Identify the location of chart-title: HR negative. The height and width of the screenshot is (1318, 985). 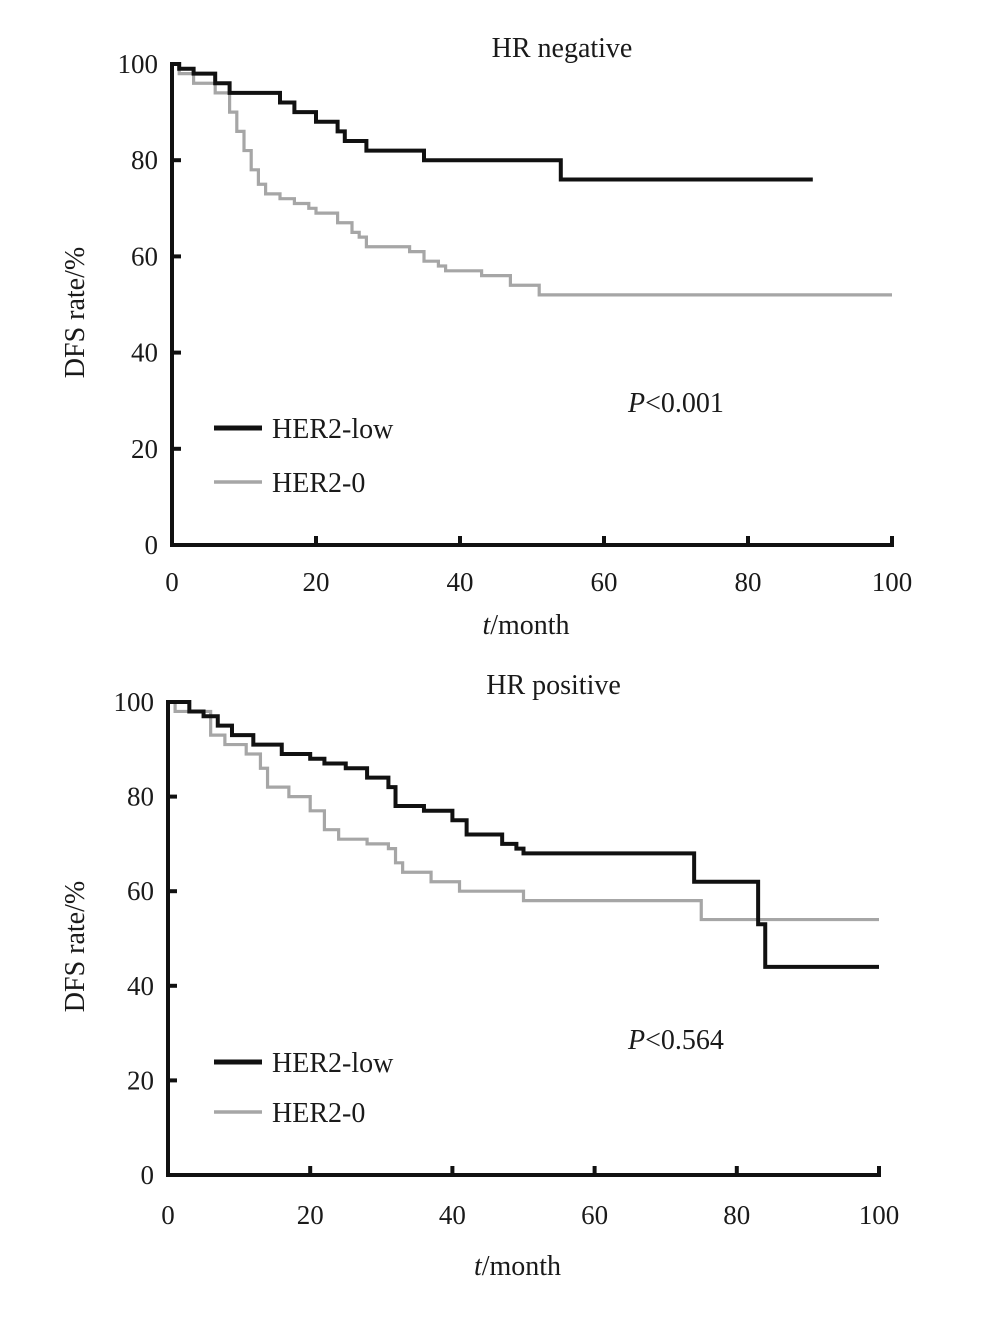
(562, 48).